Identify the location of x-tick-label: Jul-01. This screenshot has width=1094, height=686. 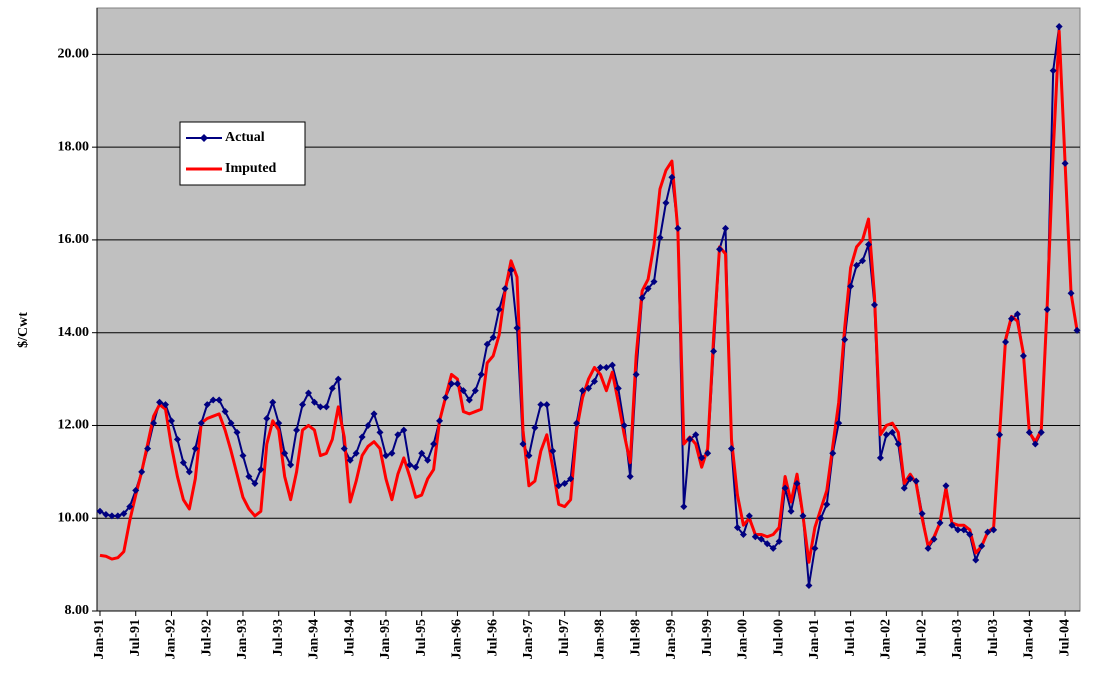
(850, 637).